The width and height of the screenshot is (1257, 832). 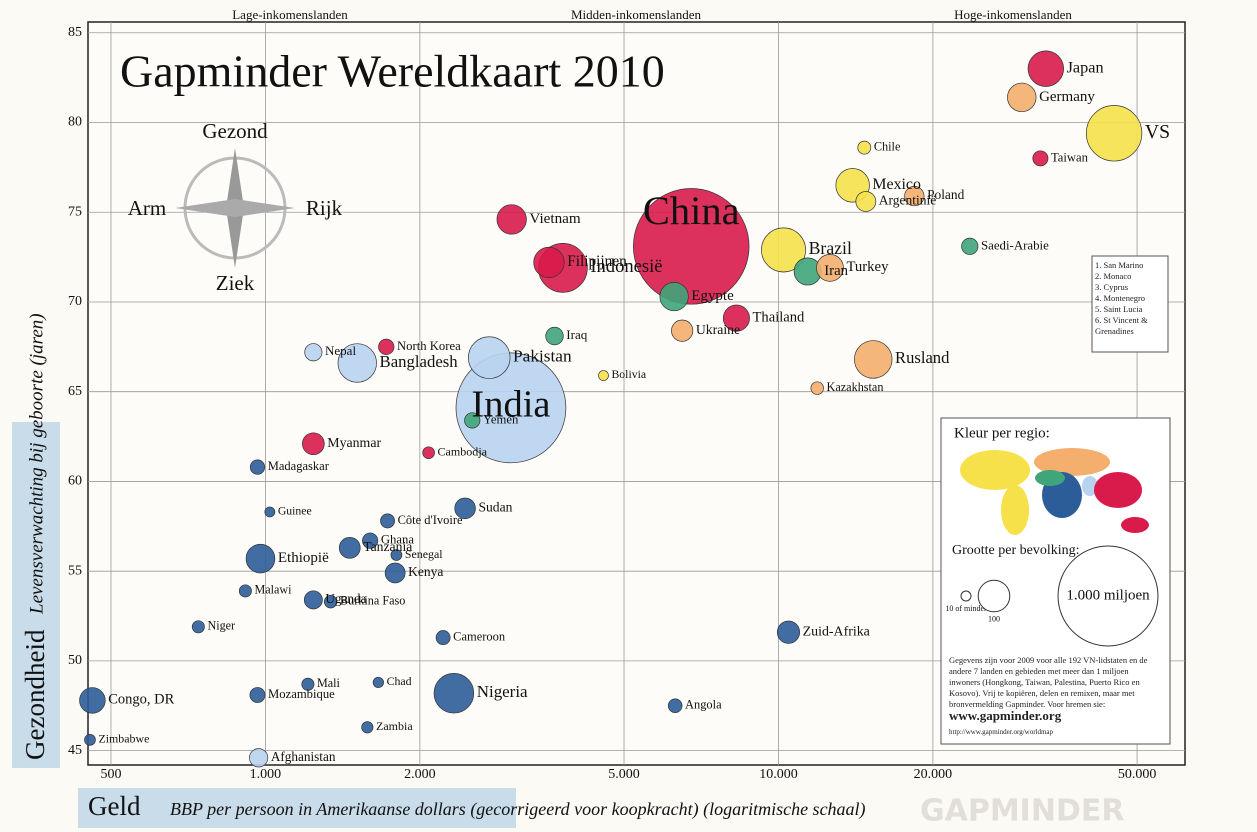 What do you see at coordinates (429, 346) in the screenshot?
I see `bubble-label: North Korea` at bounding box center [429, 346].